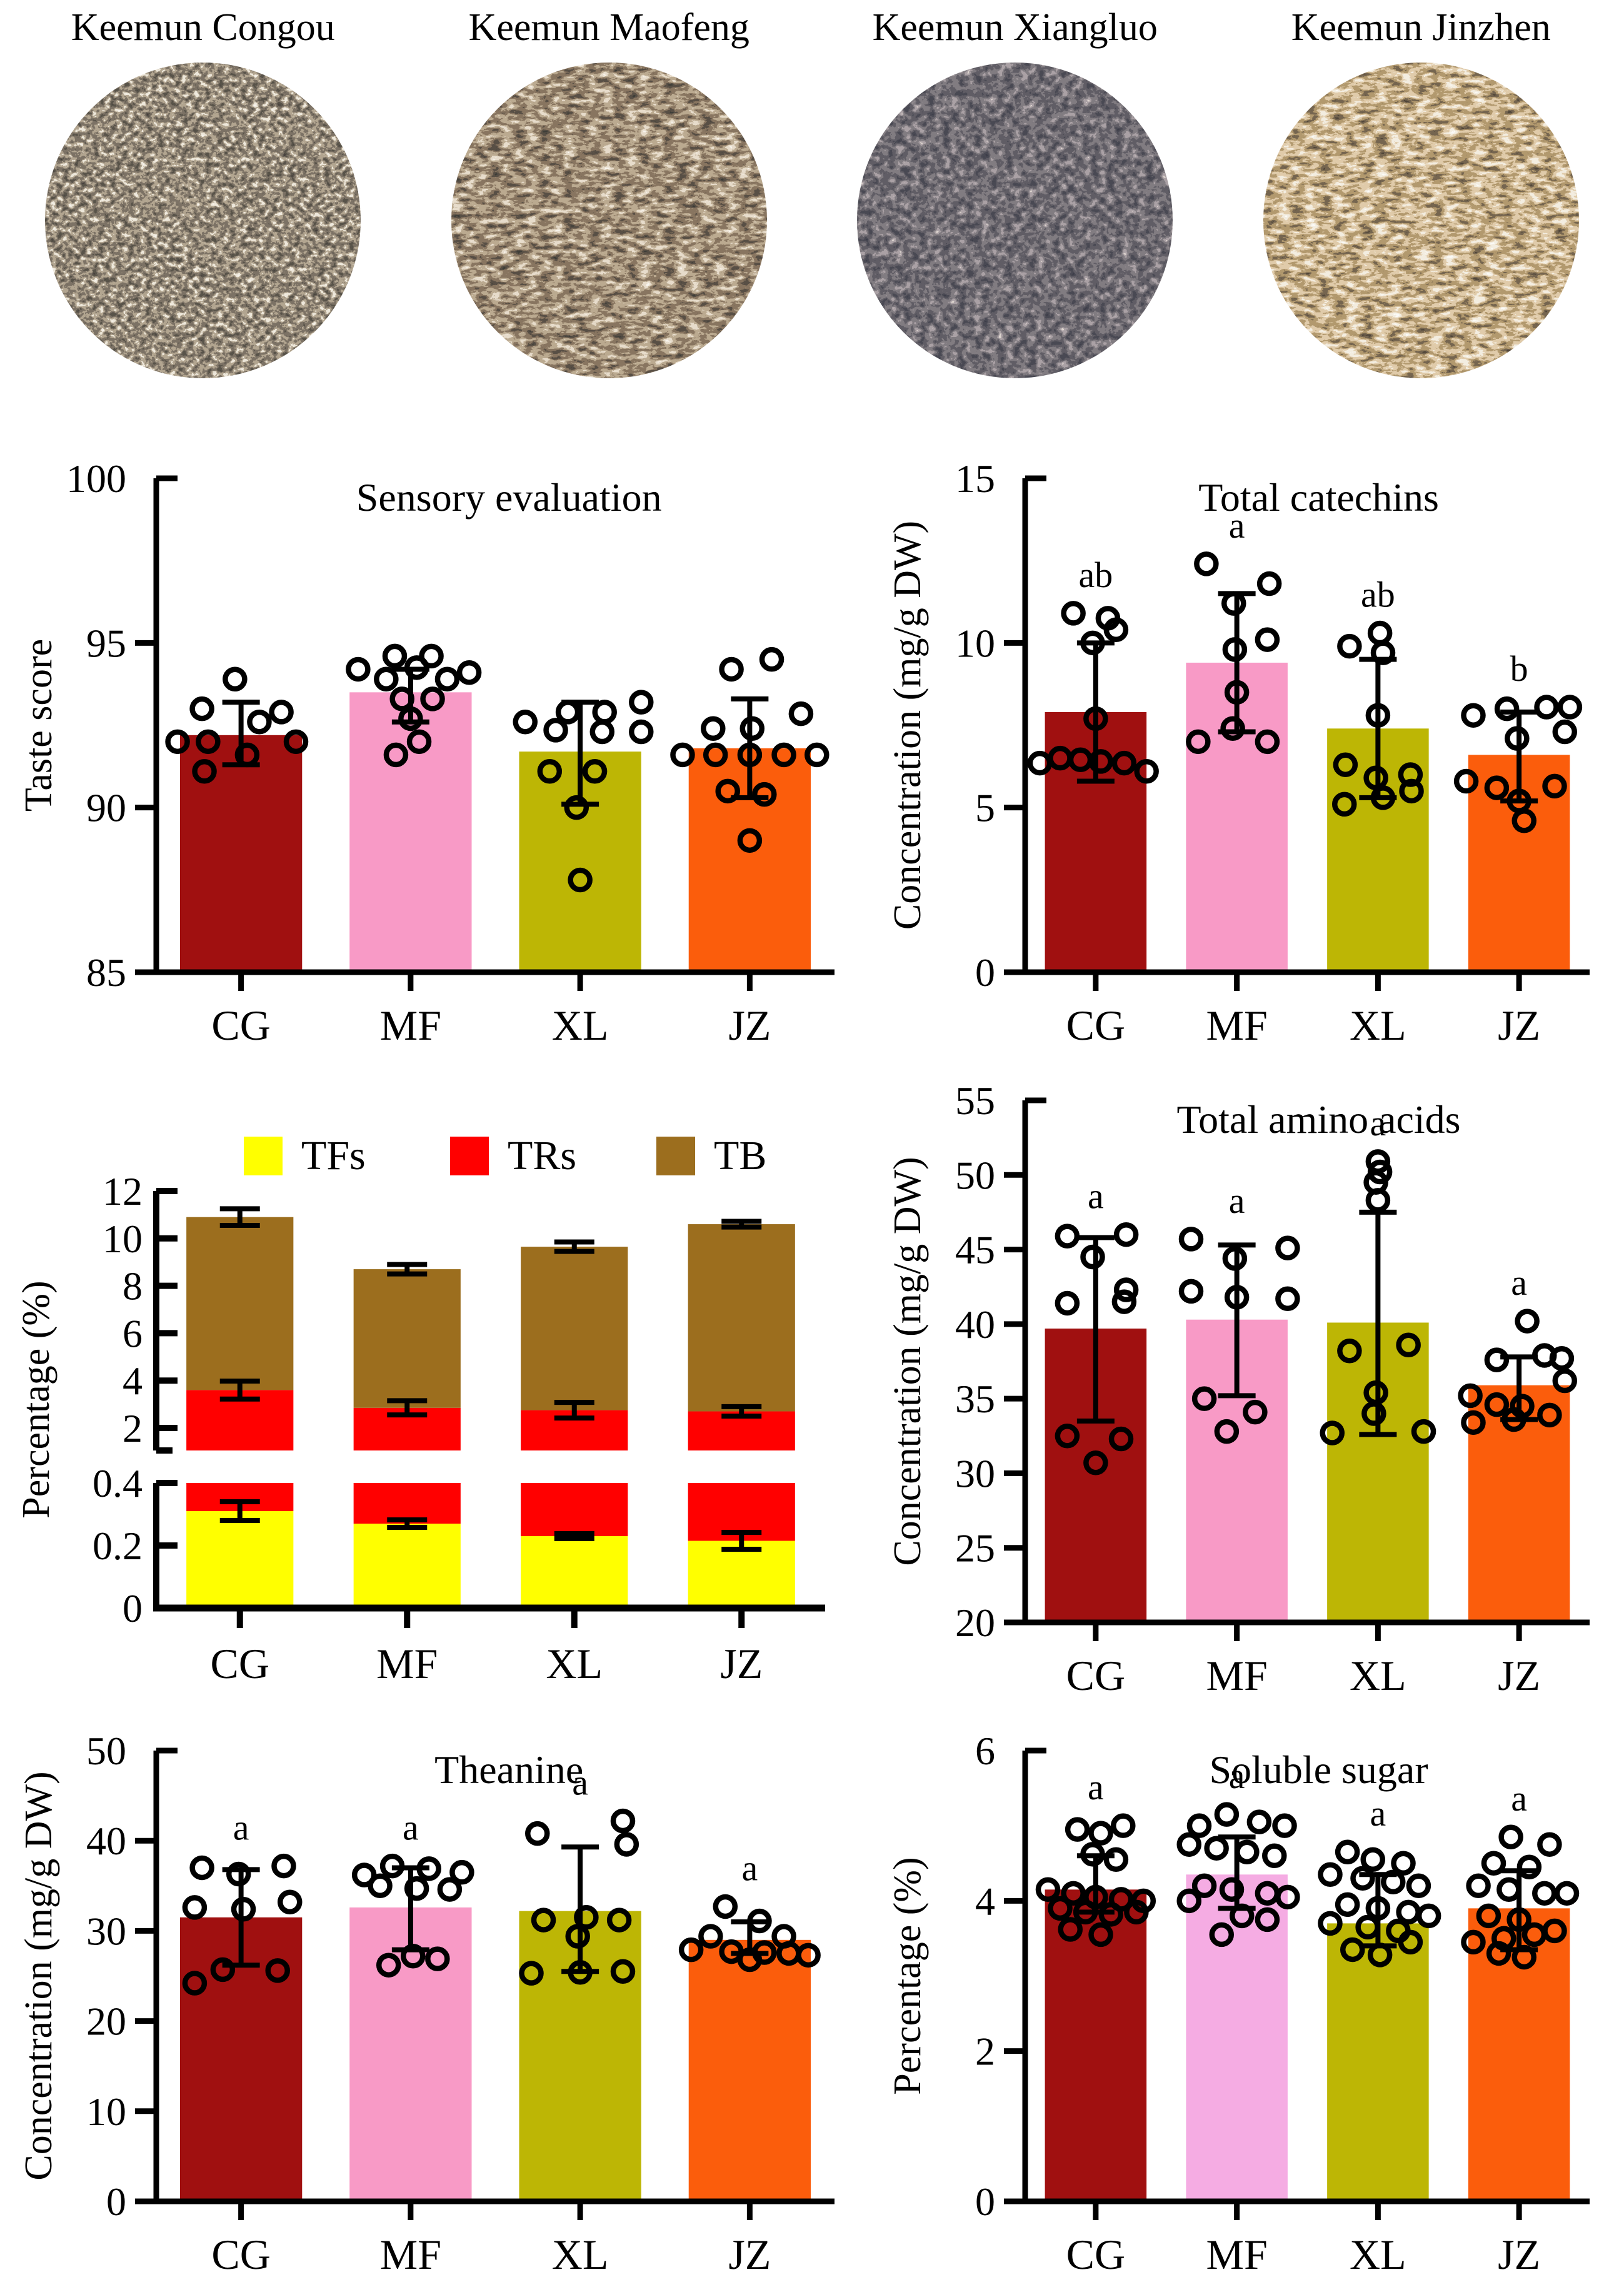 The width and height of the screenshot is (1624, 2292). What do you see at coordinates (1378, 595) in the screenshot?
I see `significance-letter: ab` at bounding box center [1378, 595].